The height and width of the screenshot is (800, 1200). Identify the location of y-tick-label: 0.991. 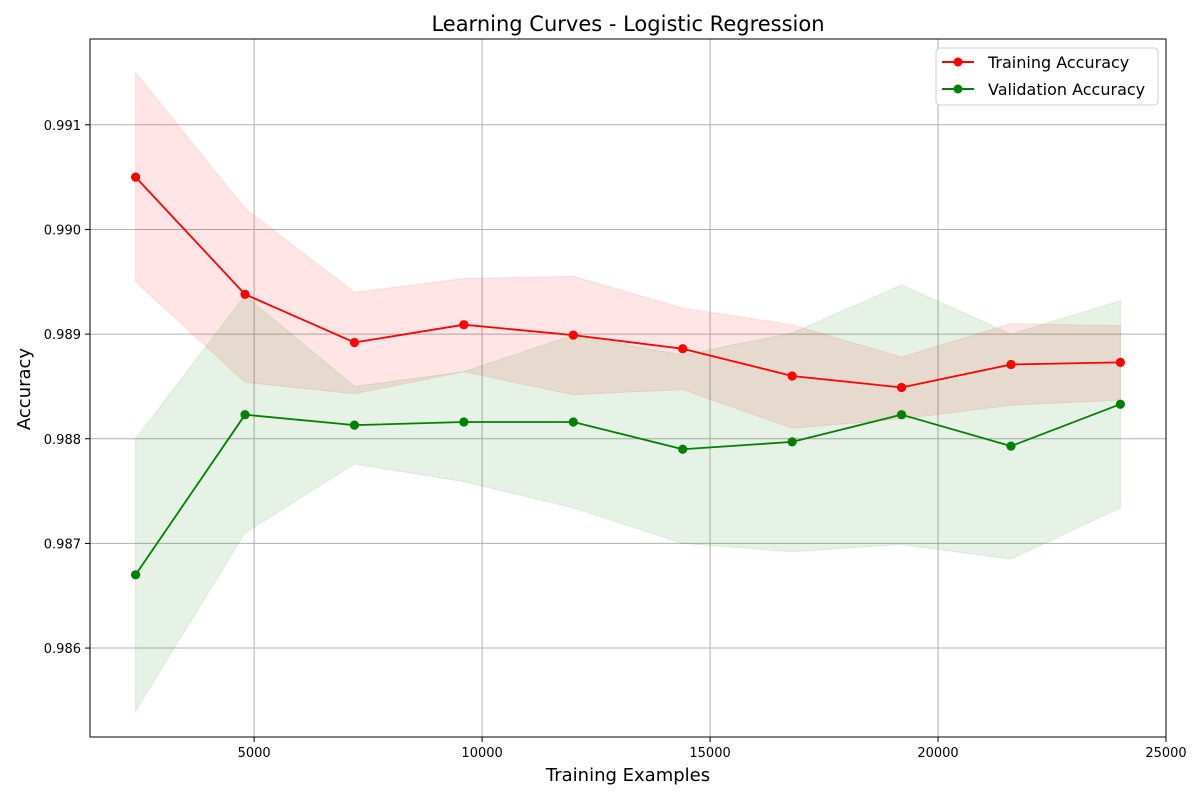
(62, 126).